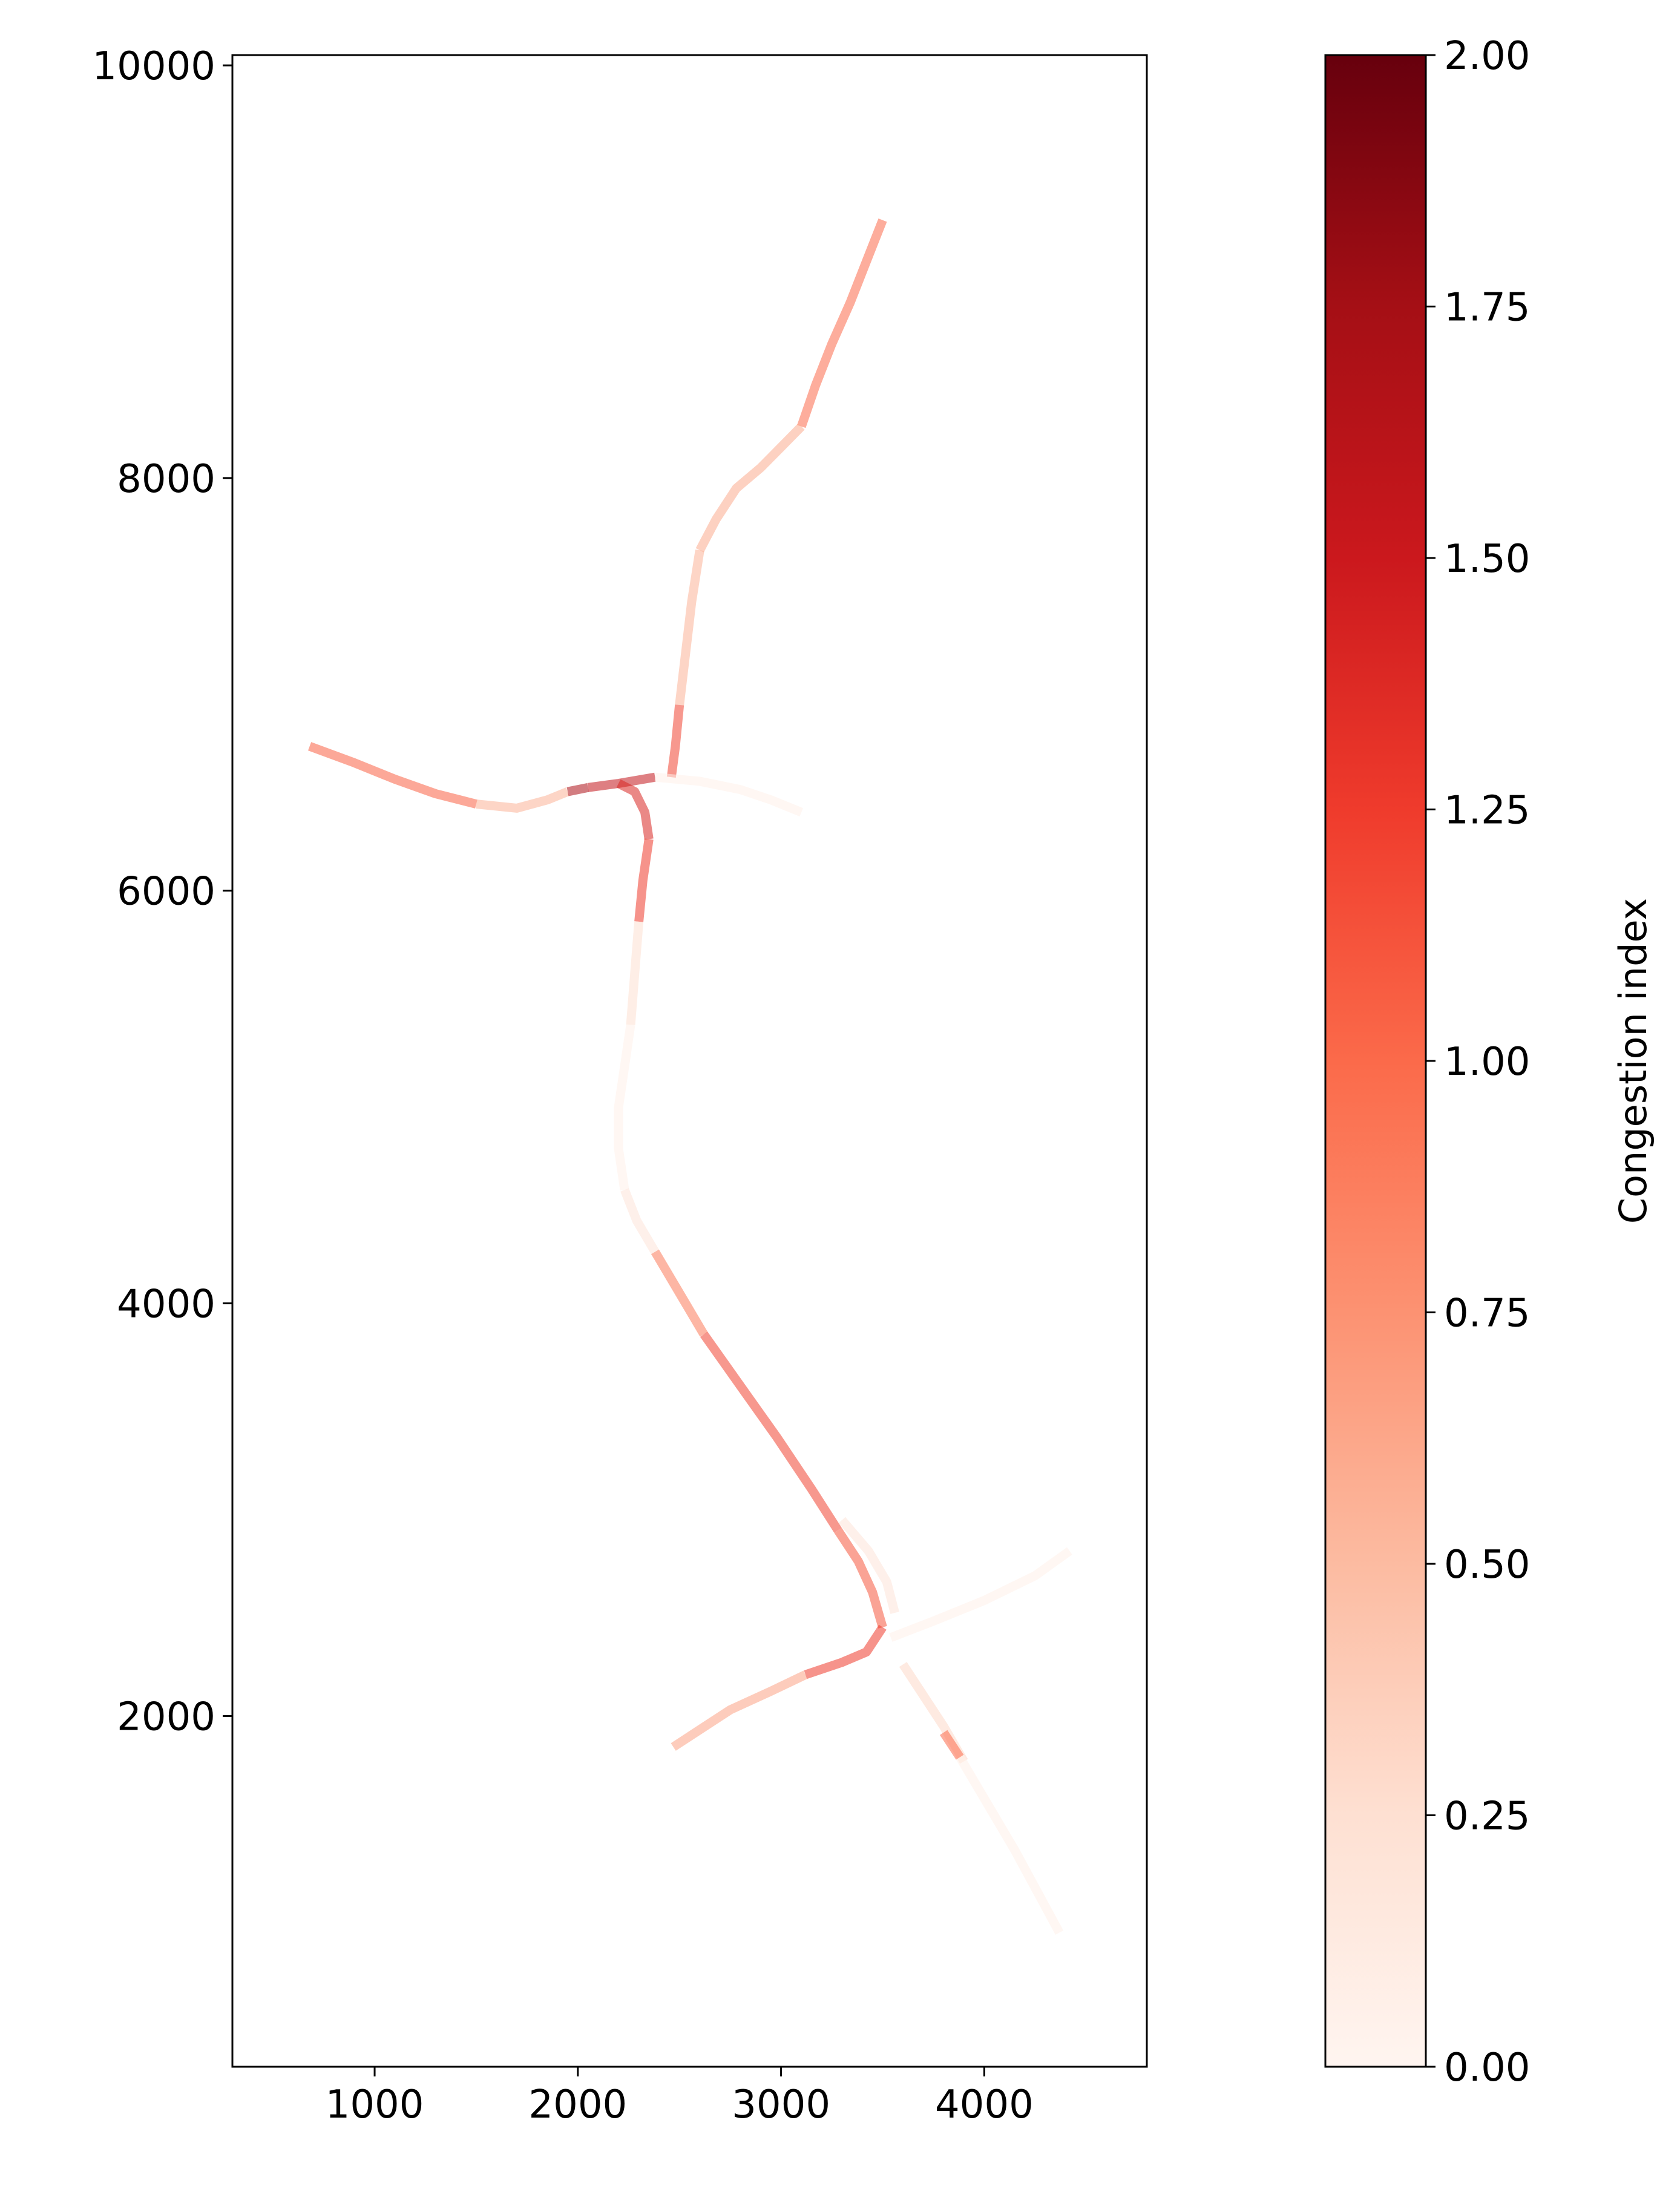  I want to click on colorbar-tick-label: 2.00, so click(1487, 56).